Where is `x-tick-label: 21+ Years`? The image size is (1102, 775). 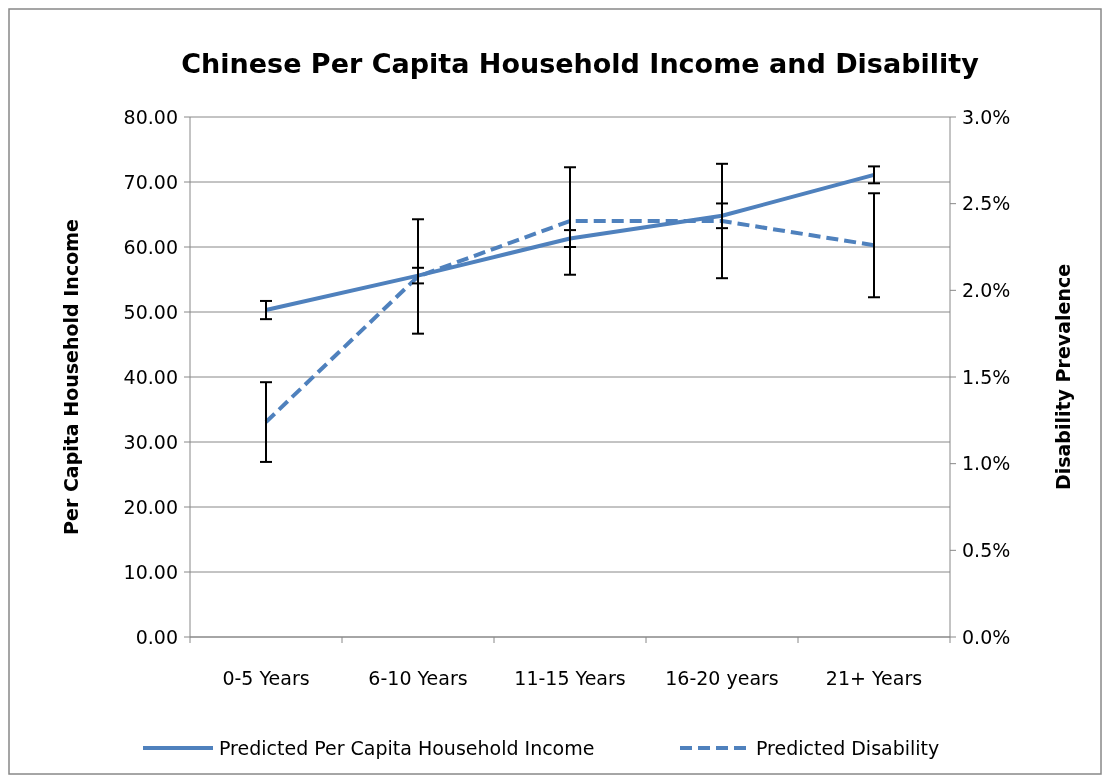
x-tick-label: 21+ Years is located at coordinates (874, 678).